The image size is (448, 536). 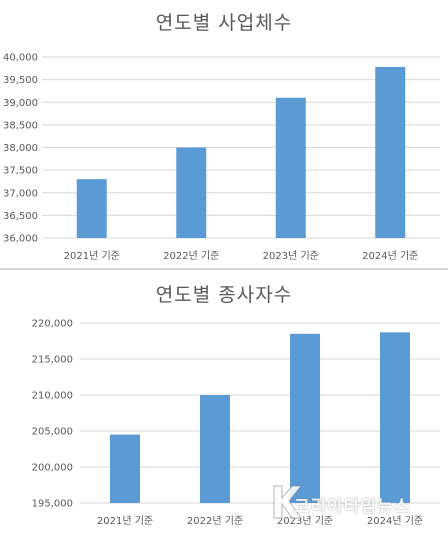 What do you see at coordinates (224, 269) in the screenshot?
I see `panel-divider` at bounding box center [224, 269].